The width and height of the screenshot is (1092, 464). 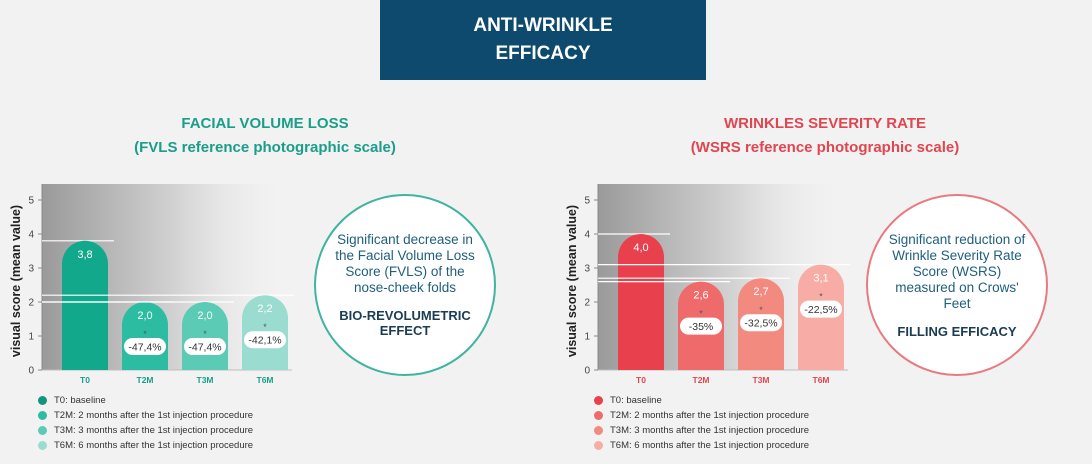 What do you see at coordinates (640, 248) in the screenshot?
I see `bar-value-label: 4,0` at bounding box center [640, 248].